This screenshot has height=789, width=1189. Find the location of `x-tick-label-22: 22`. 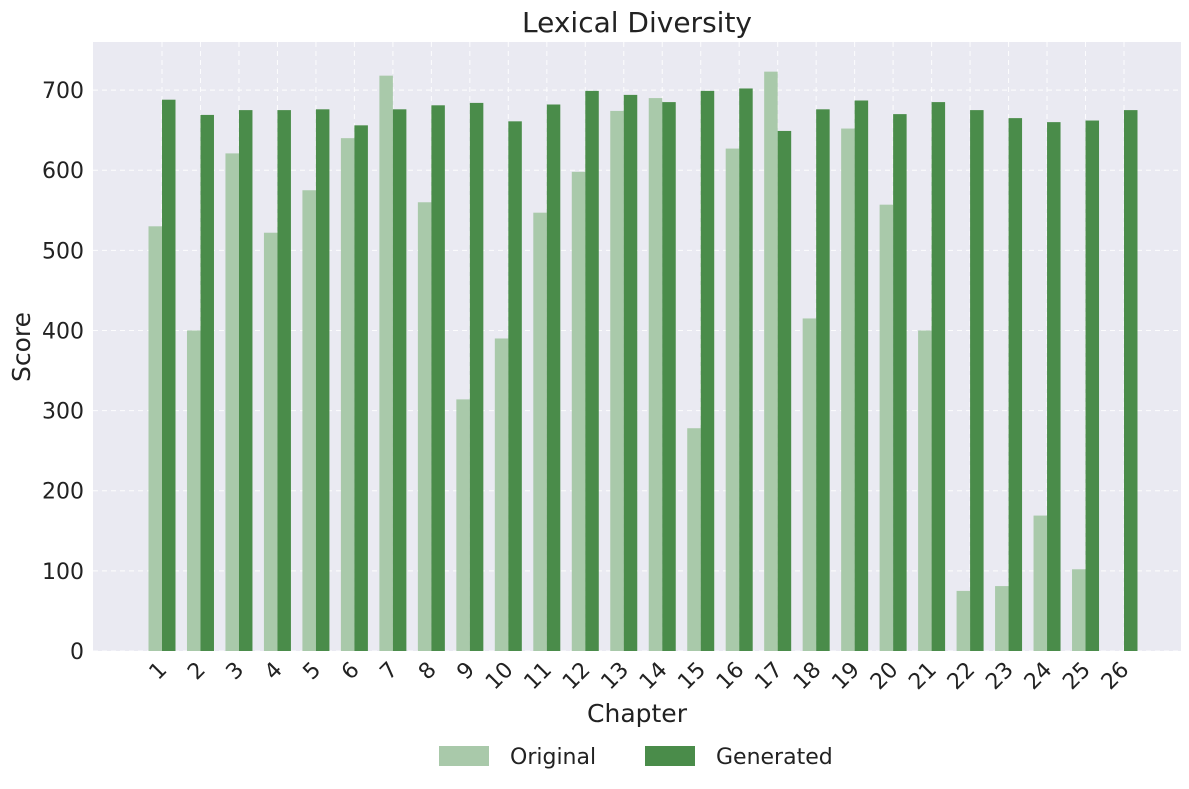

x-tick-label-22: 22 is located at coordinates (961, 676).